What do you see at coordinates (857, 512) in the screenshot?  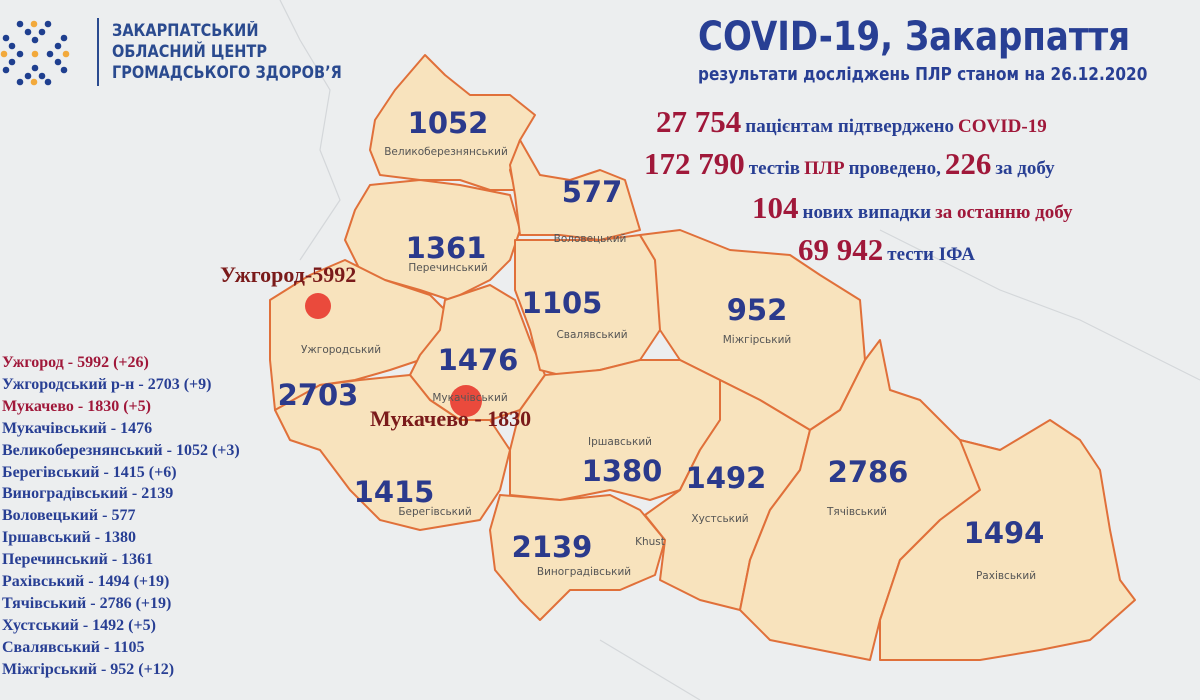 I see `district-name: Тячівський` at bounding box center [857, 512].